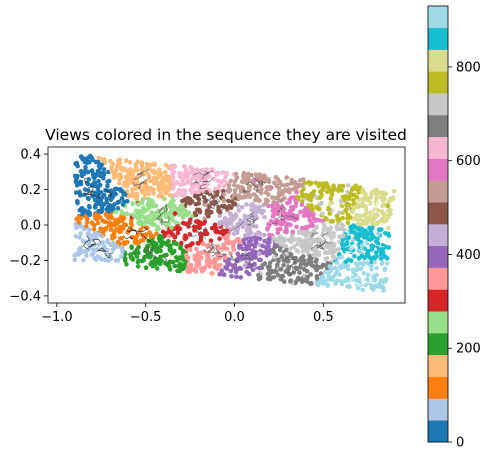 The height and width of the screenshot is (457, 490). What do you see at coordinates (454, 228) in the screenshot?
I see `colorbar: 0 200 400 600 800` at bounding box center [454, 228].